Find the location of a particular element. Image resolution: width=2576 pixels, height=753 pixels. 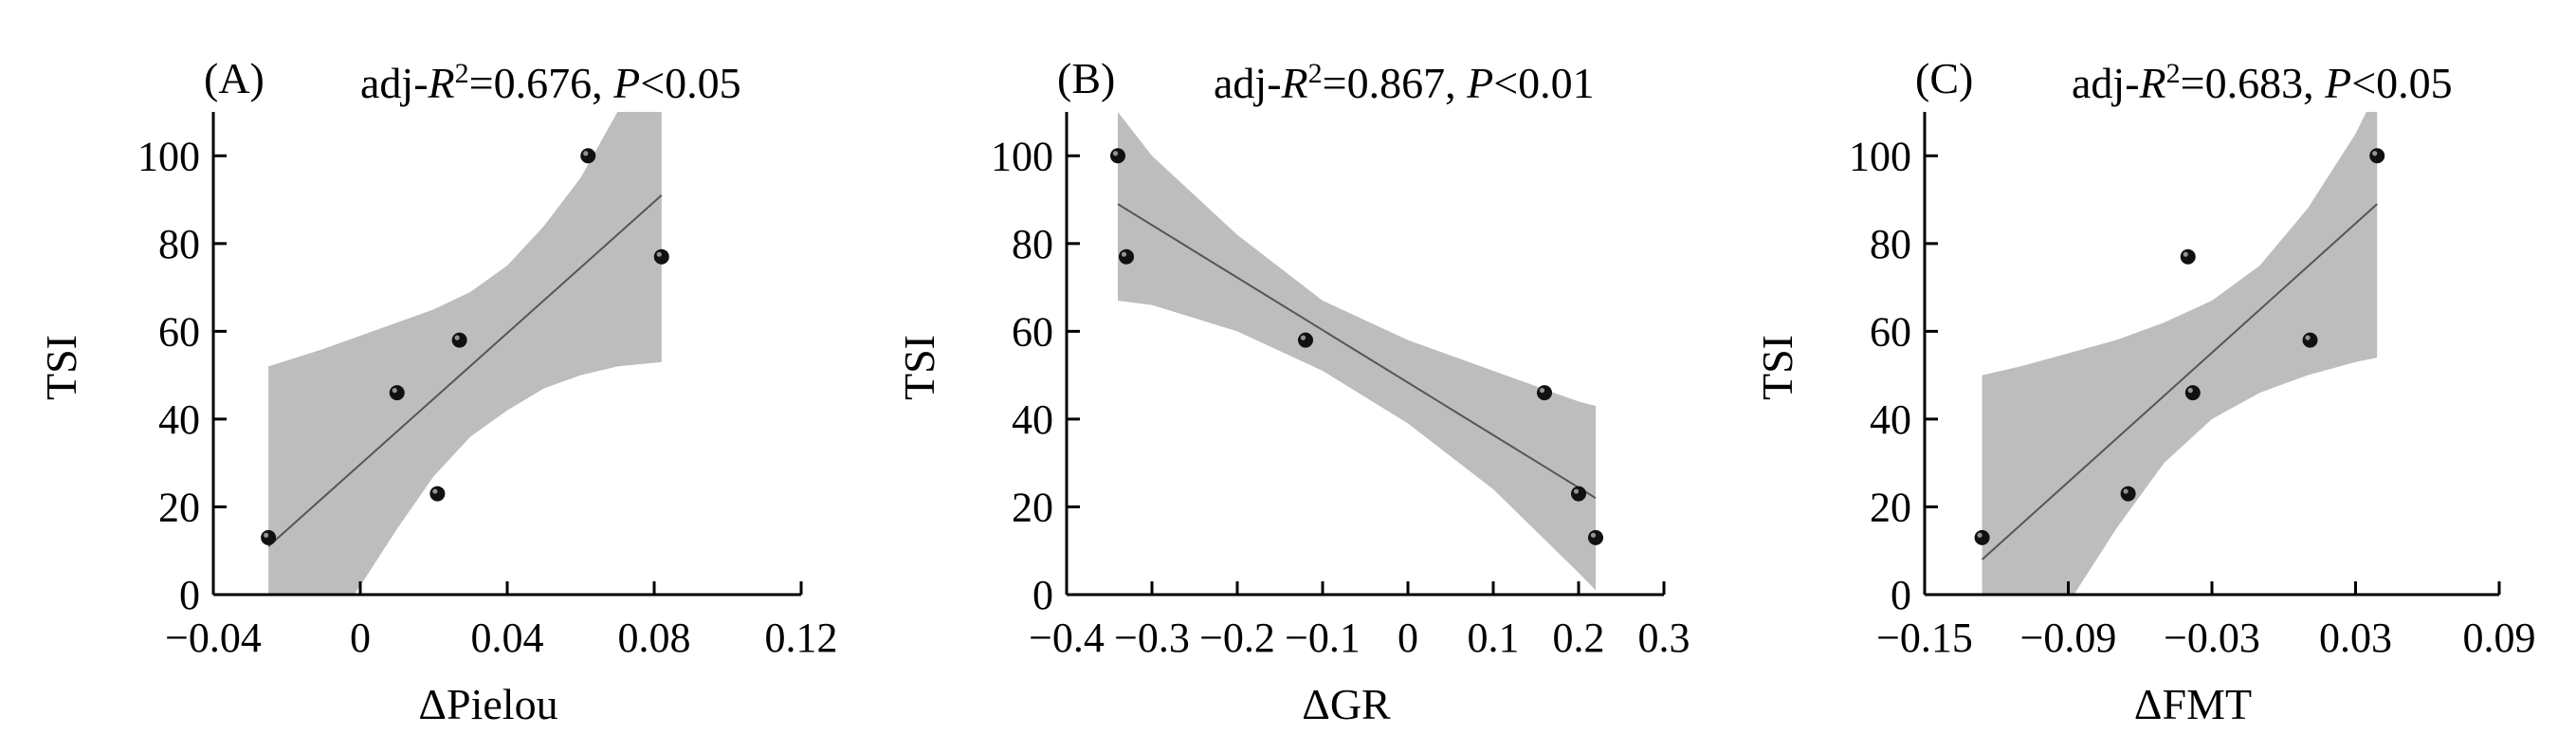

x-tick-label-7: 0.3 is located at coordinates (1664, 638).